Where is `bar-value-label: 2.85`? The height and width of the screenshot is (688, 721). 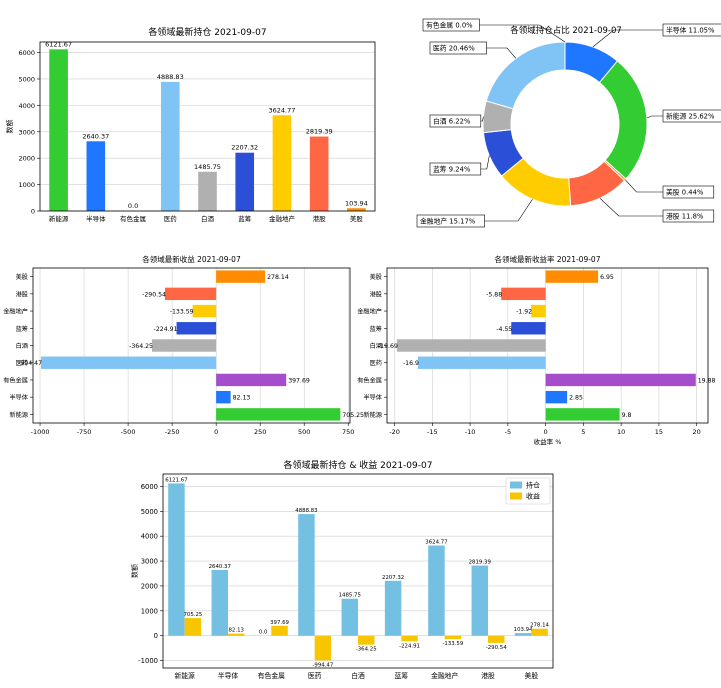
bar-value-label: 2.85 is located at coordinates (576, 398).